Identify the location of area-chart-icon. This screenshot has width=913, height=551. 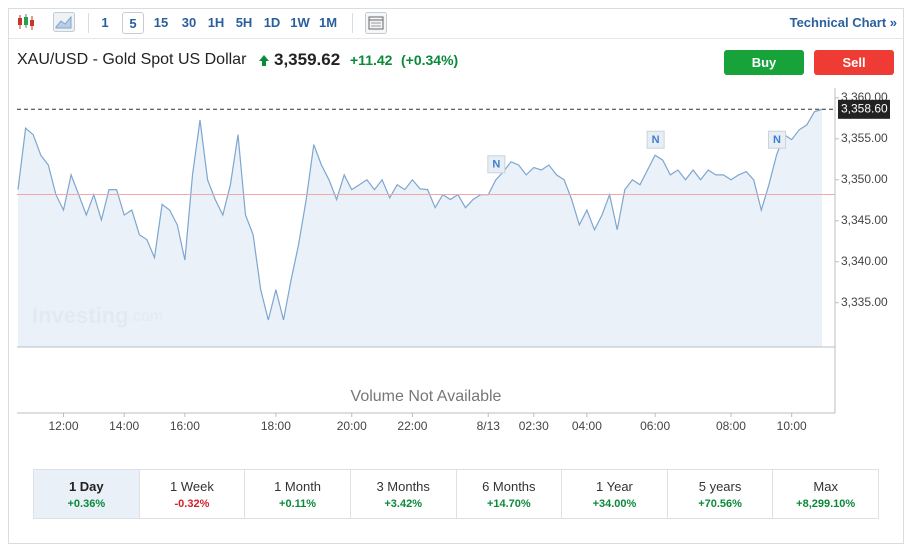
(64, 22).